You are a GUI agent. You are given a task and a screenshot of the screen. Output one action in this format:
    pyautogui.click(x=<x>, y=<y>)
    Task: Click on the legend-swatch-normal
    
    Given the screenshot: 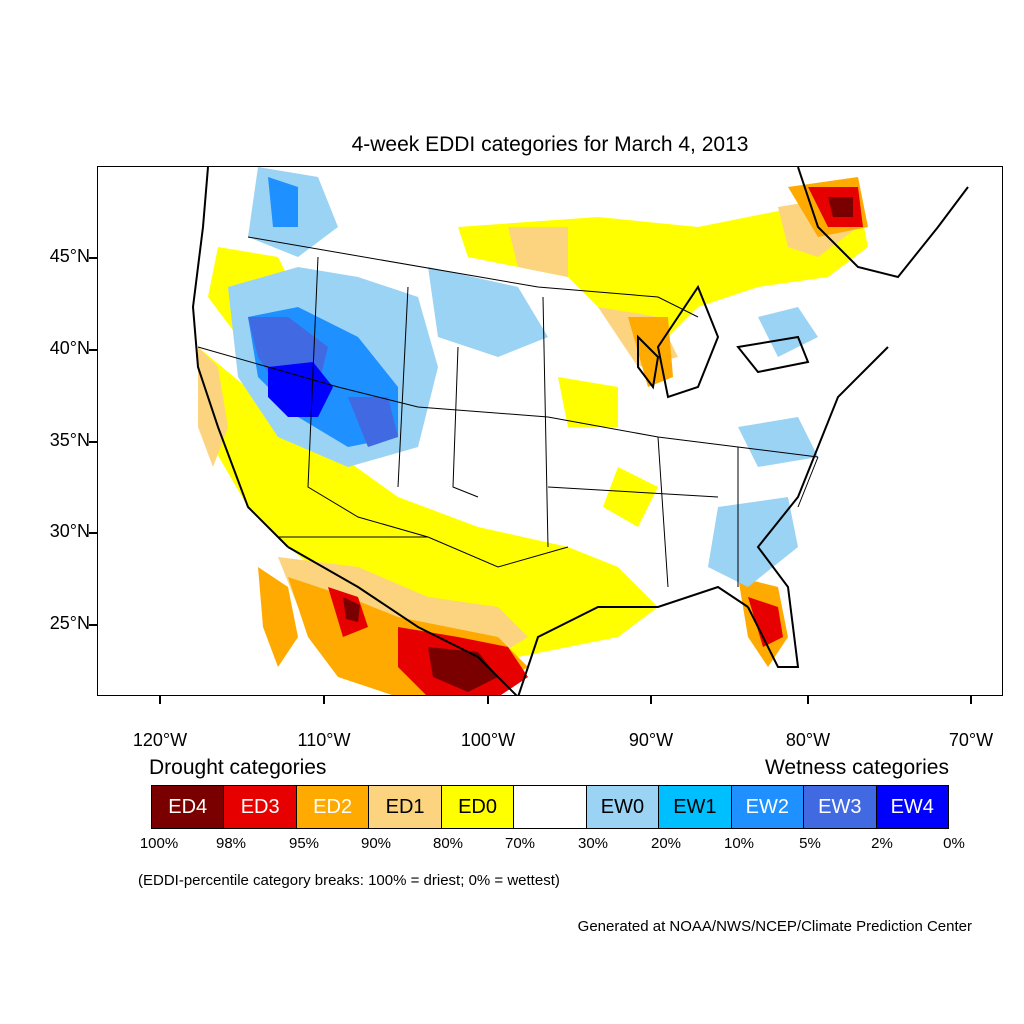 What is the action you would take?
    pyautogui.click(x=550, y=807)
    